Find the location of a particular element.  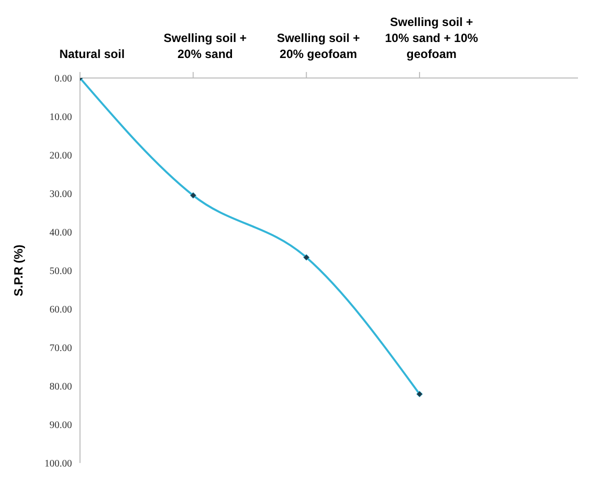

x-tick-label: Natural soil is located at coordinates (92, 54).